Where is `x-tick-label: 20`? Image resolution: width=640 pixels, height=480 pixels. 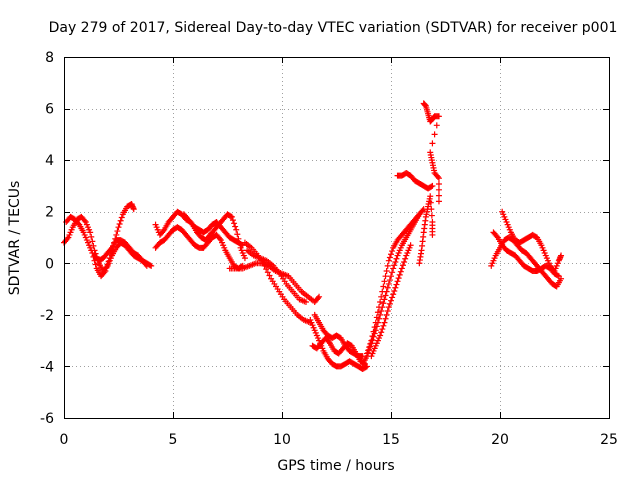
x-tick-label: 20 is located at coordinates (500, 440).